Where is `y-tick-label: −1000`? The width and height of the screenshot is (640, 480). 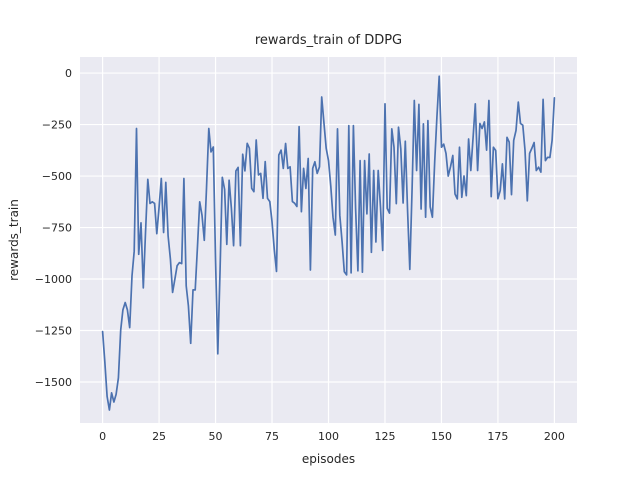 y-tick-label: −1000 is located at coordinates (53, 279).